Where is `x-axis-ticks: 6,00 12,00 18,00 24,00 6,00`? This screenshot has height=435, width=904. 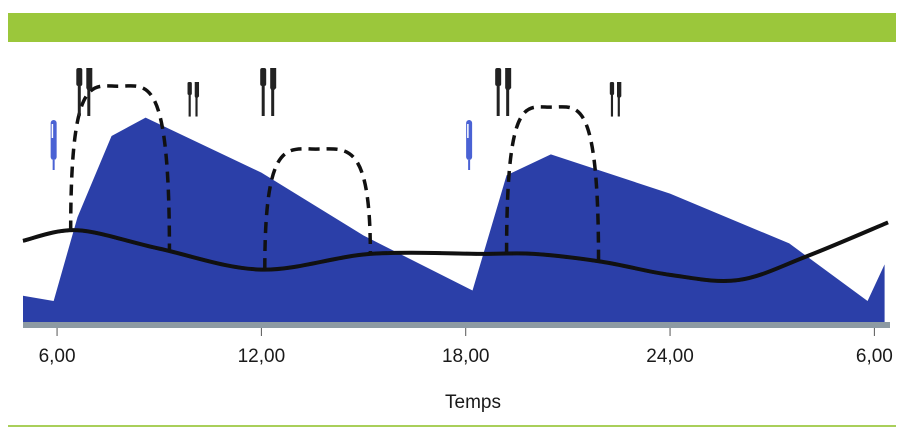 x-axis-ticks: 6,00 12,00 18,00 24,00 6,00 is located at coordinates (466, 347).